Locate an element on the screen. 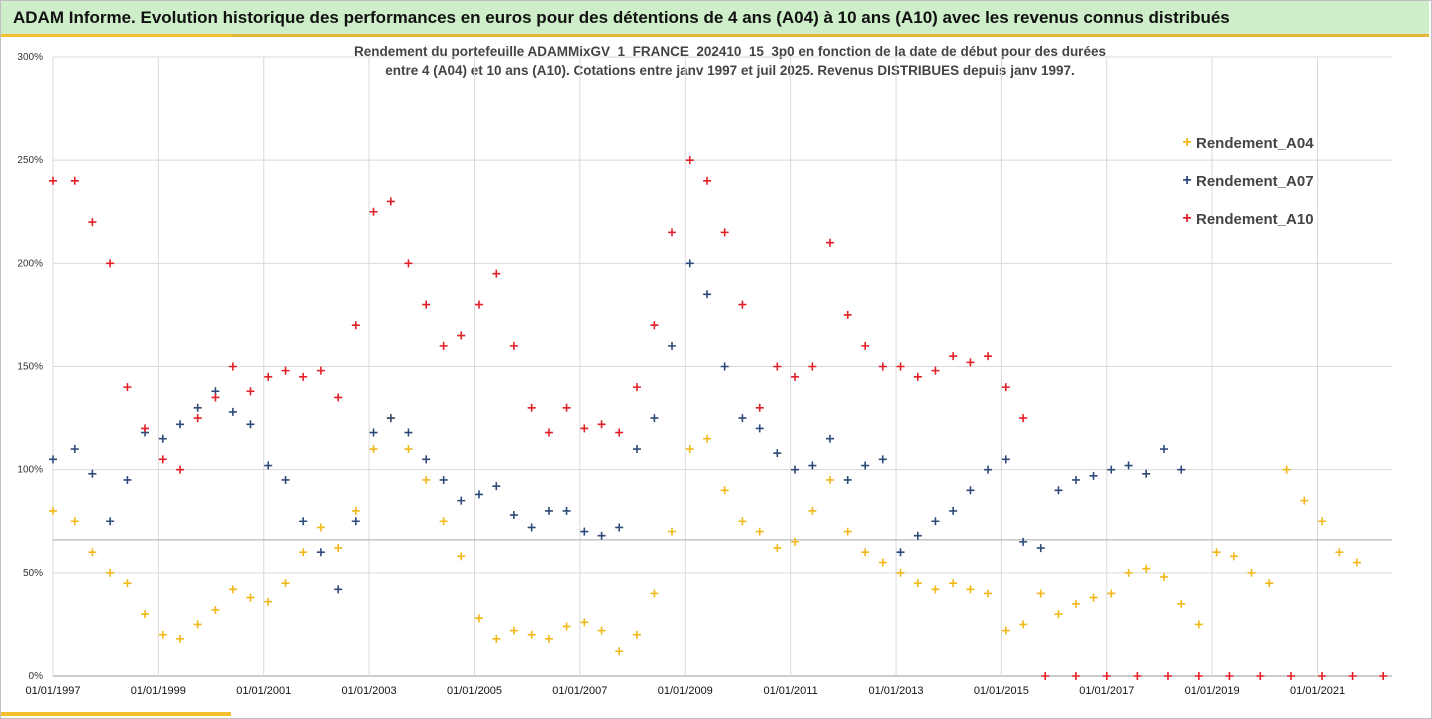  x-tick-label: 01/01/2007 is located at coordinates (579, 691).